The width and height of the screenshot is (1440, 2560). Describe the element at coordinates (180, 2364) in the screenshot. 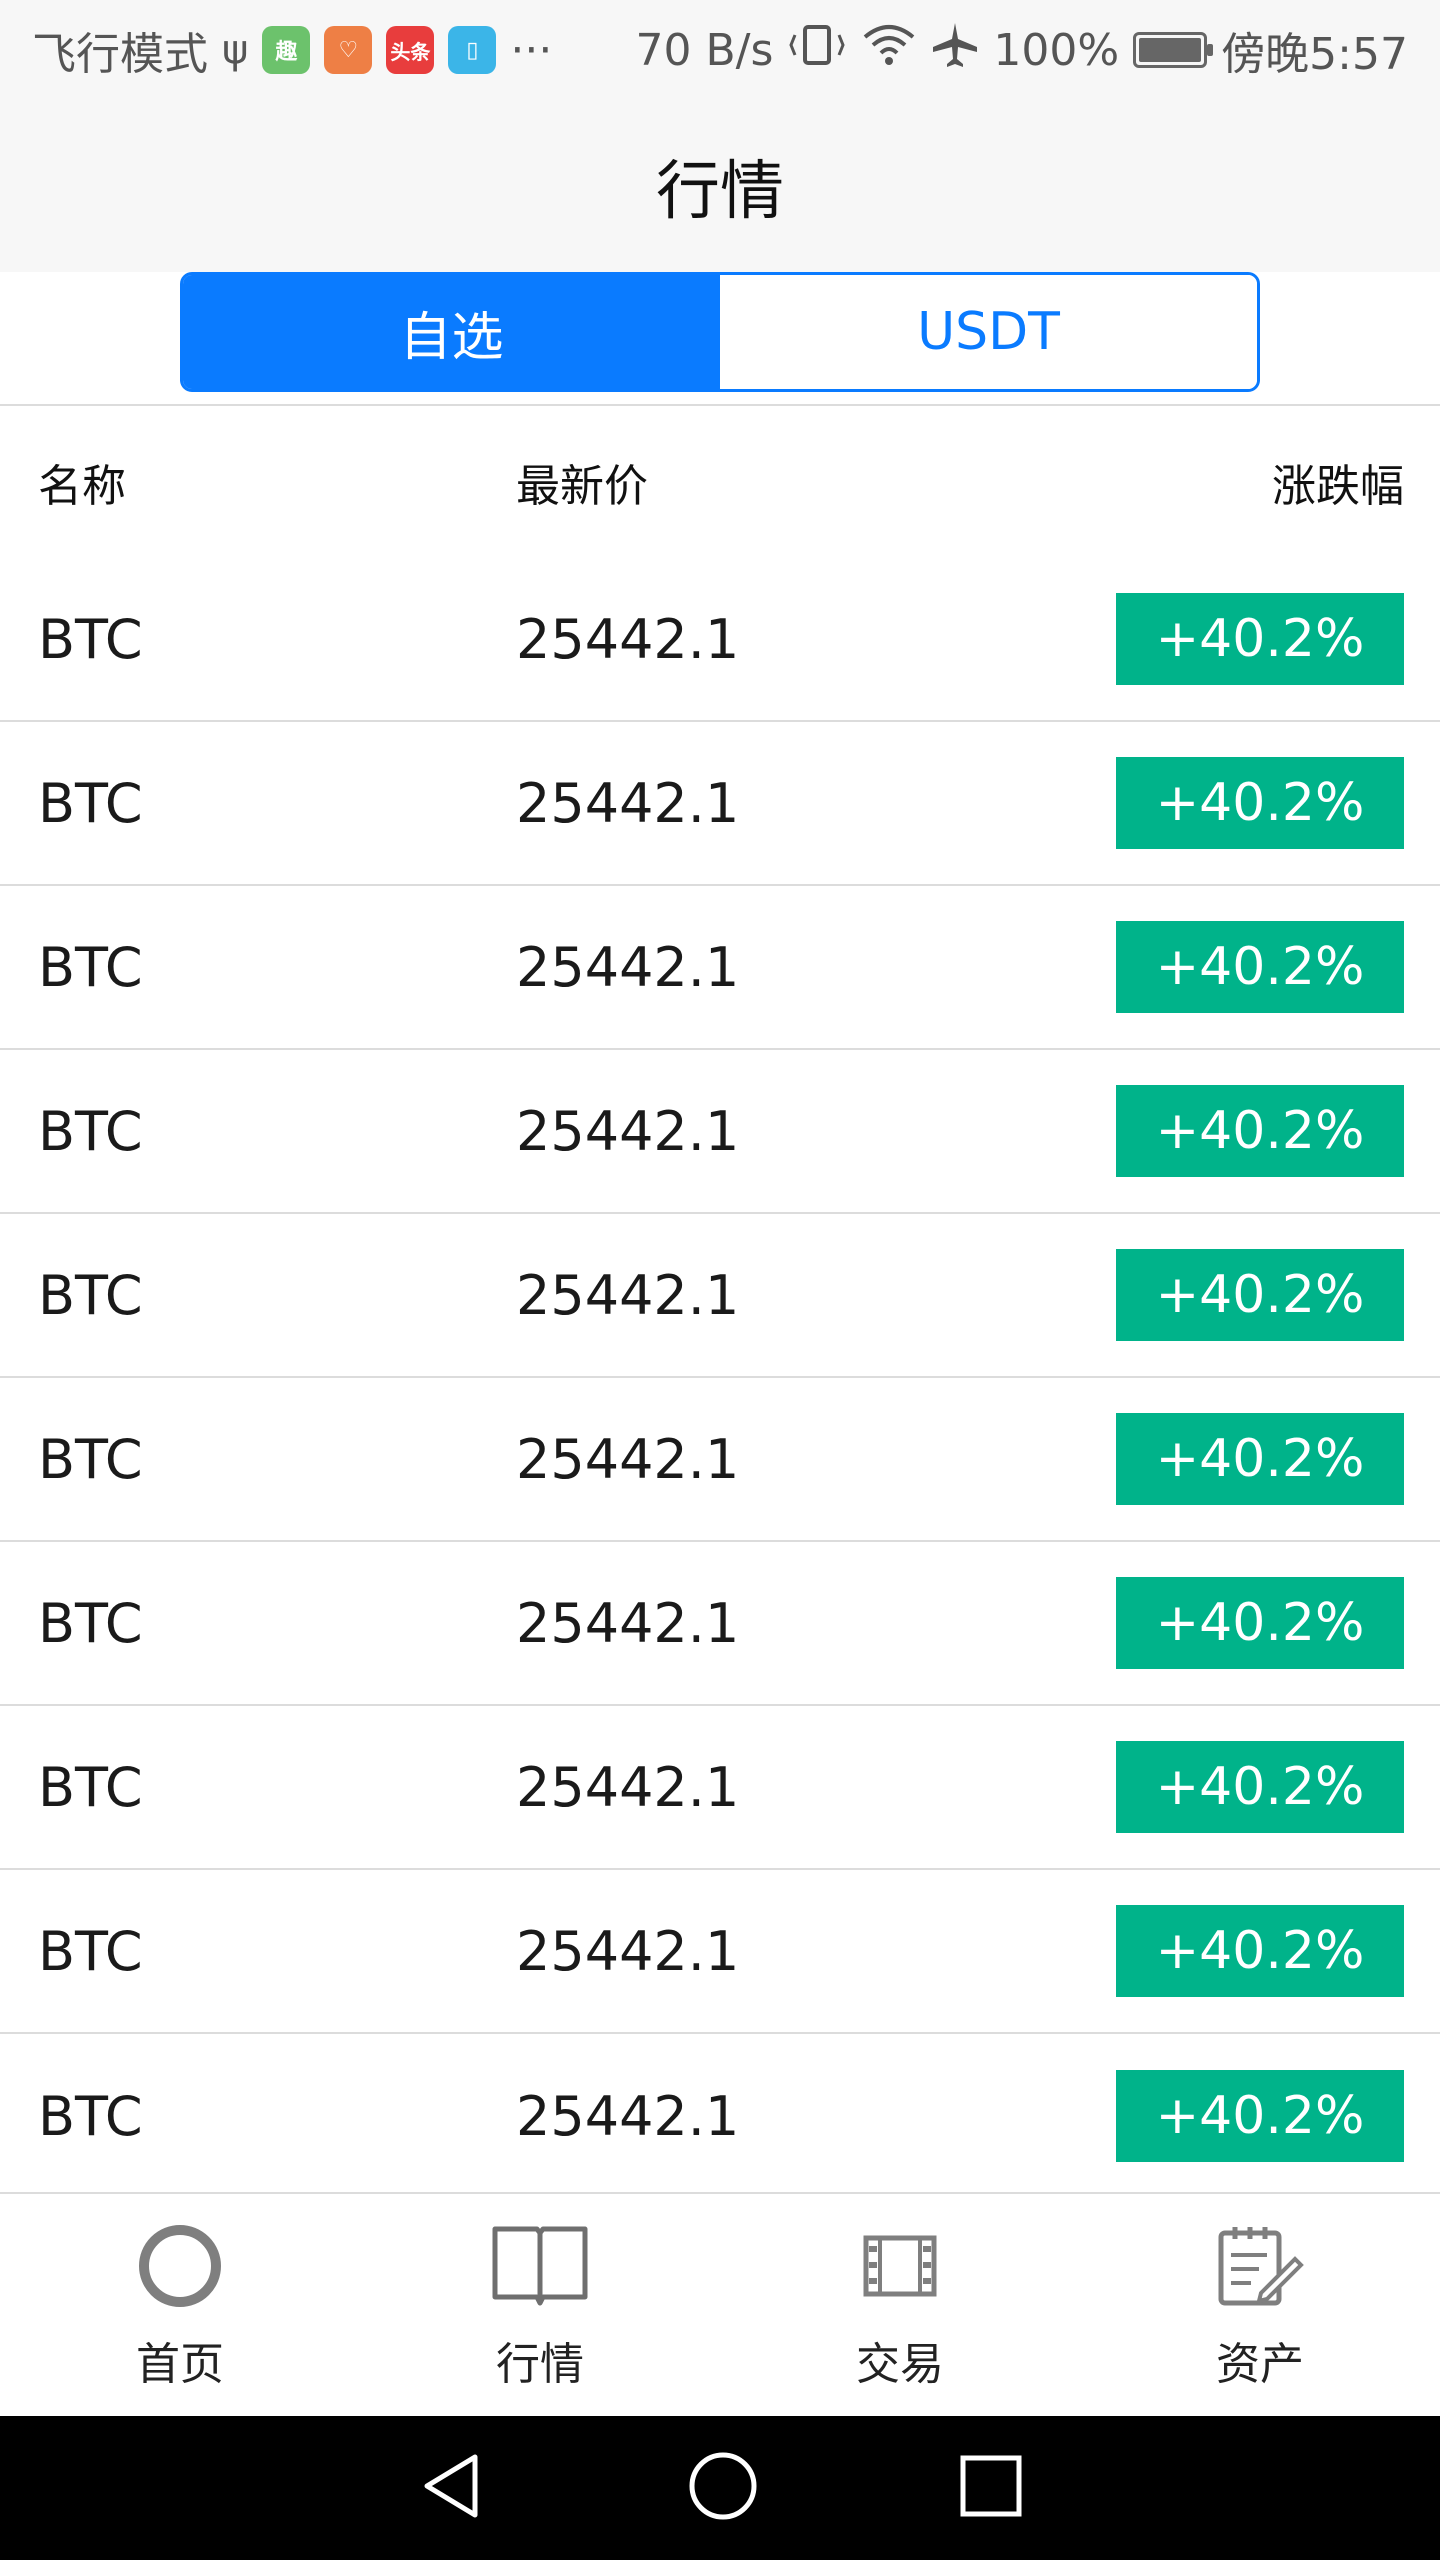

I see `nav-label-home: 首页` at that location.